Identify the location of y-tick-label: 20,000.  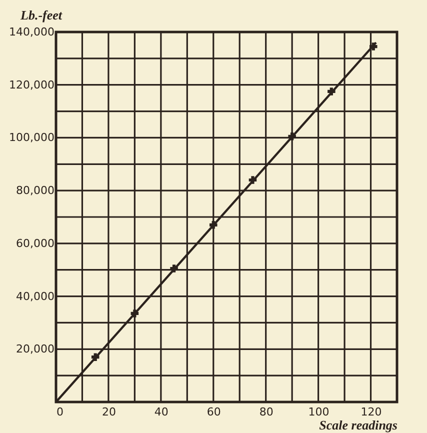
(35, 349).